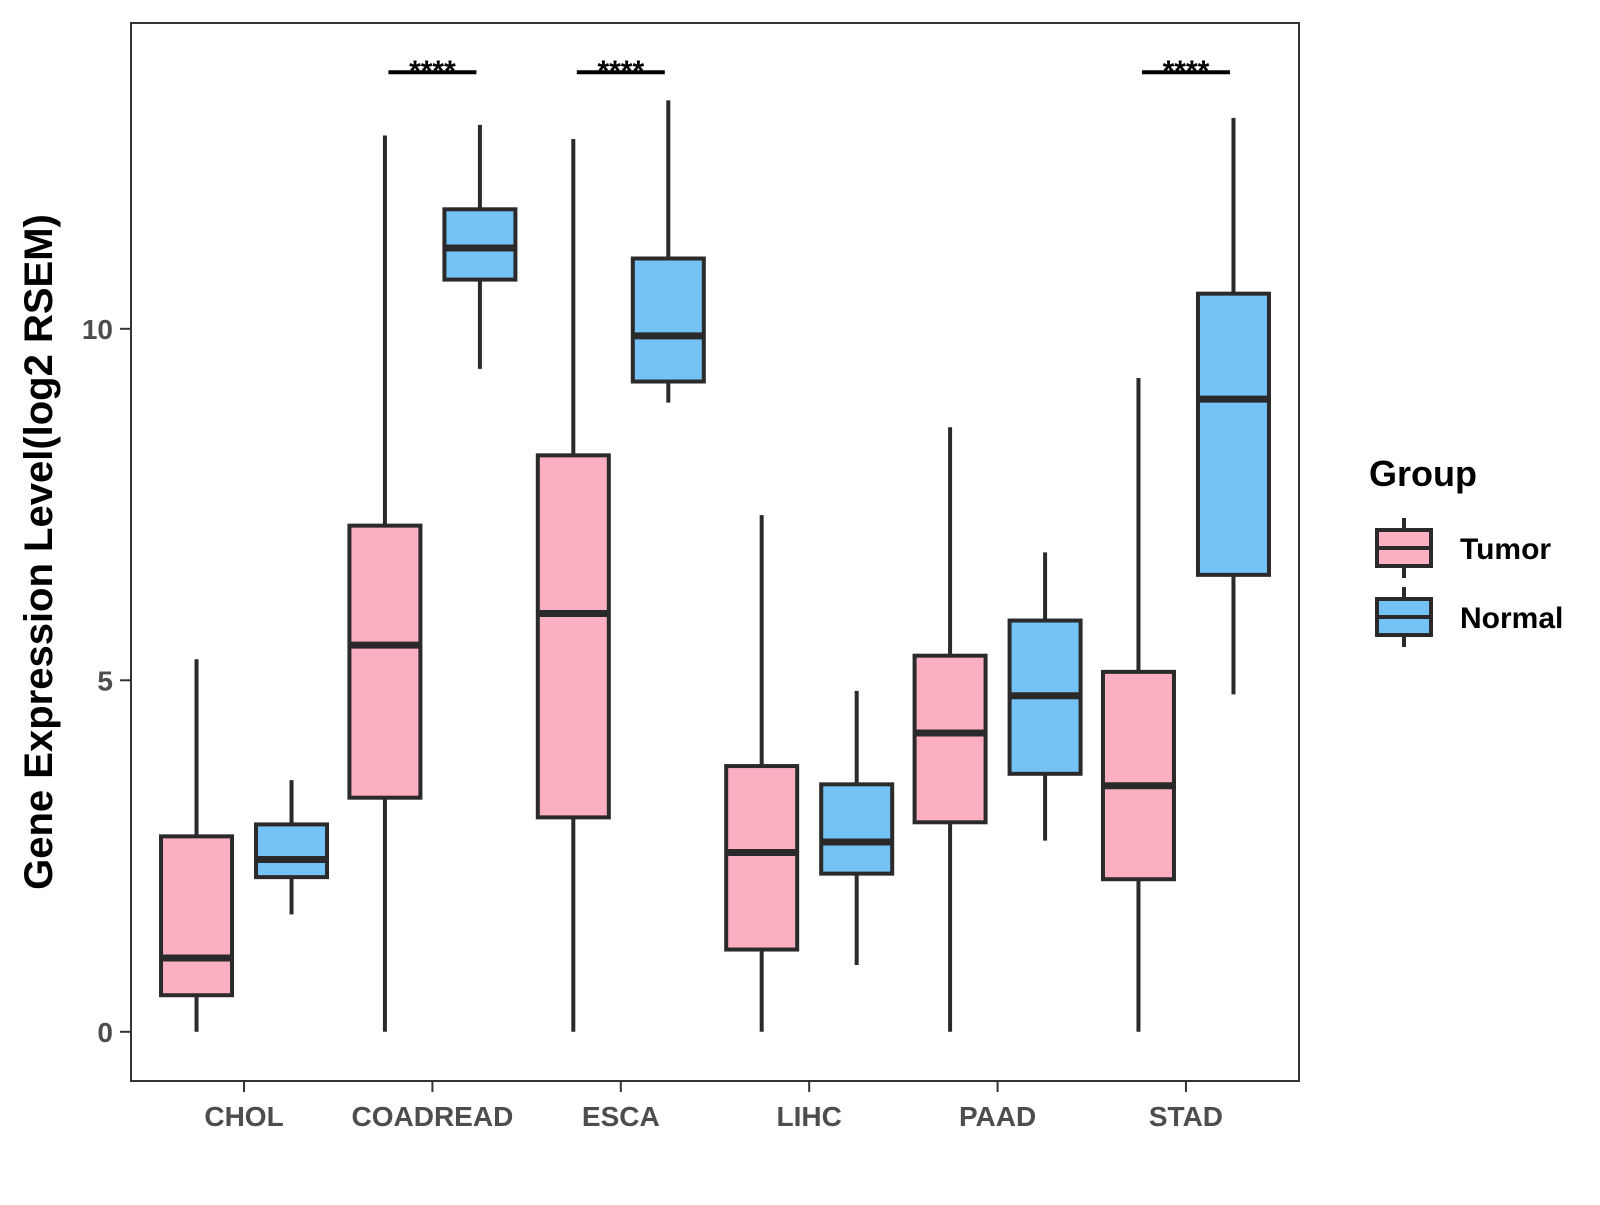  I want to click on box-lihc-tumor, so click(762, 858).